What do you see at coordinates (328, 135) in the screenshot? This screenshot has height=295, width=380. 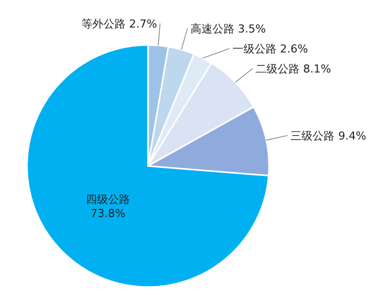 I see `slice-label: 三级公路 9.4%` at bounding box center [328, 135].